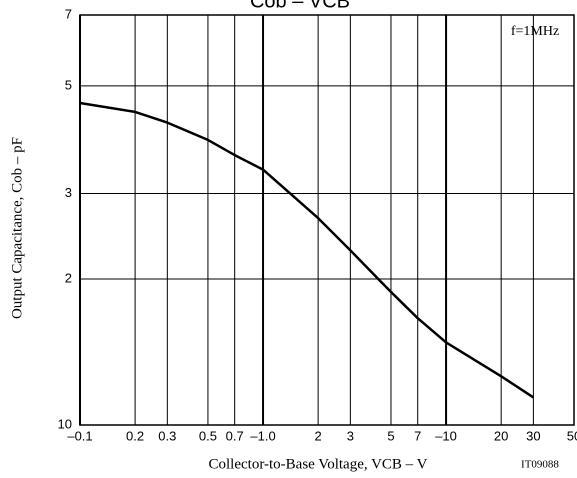 The width and height of the screenshot is (577, 478). I want to click on y-axis-label: Output Capacitance, Cob – pF, so click(17, 228).